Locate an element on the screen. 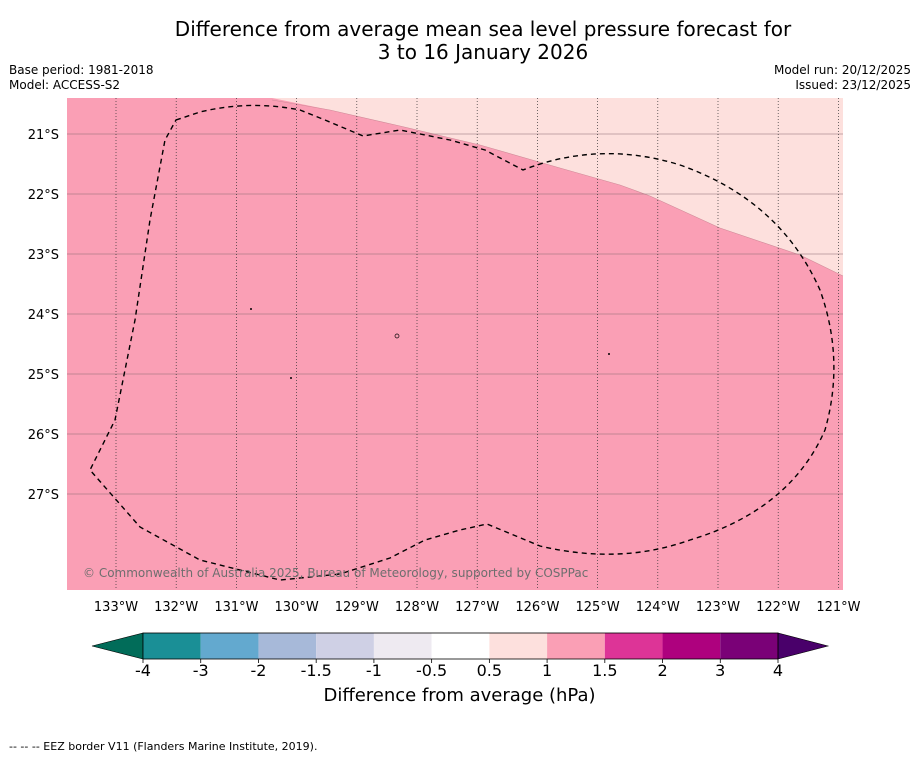 The width and height of the screenshot is (919, 758). longitude-label: 130°W is located at coordinates (297, 607).